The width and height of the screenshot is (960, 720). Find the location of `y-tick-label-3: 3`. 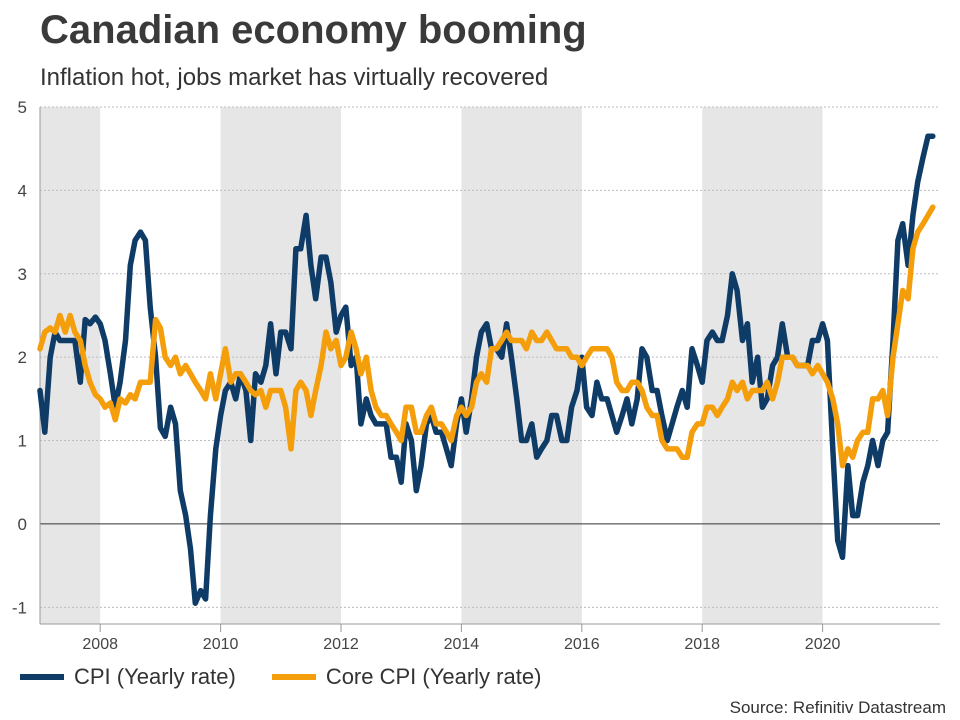

y-tick-label-3: 3 is located at coordinates (22, 274).